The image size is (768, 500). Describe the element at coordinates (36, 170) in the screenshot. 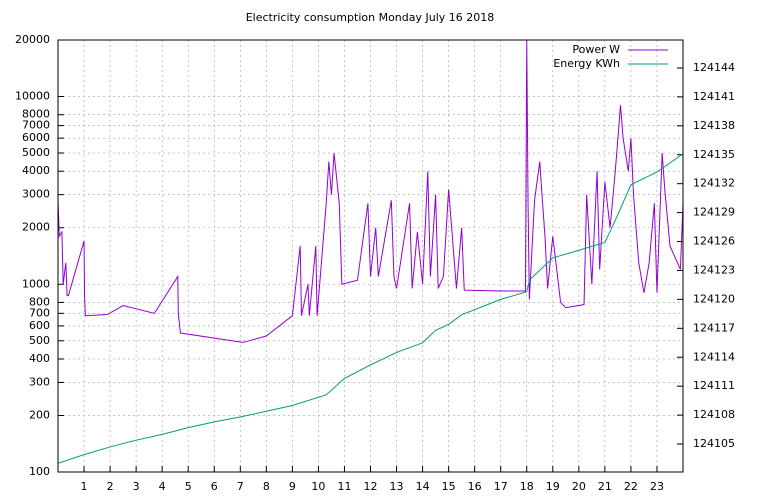

I see `y-tick-label: 4000` at that location.